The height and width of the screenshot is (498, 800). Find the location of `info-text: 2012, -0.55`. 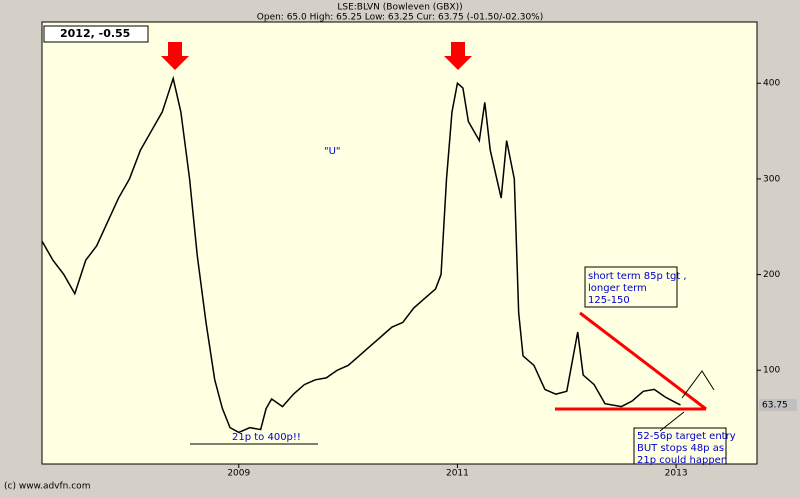

info-text: 2012, -0.55 is located at coordinates (95, 33).